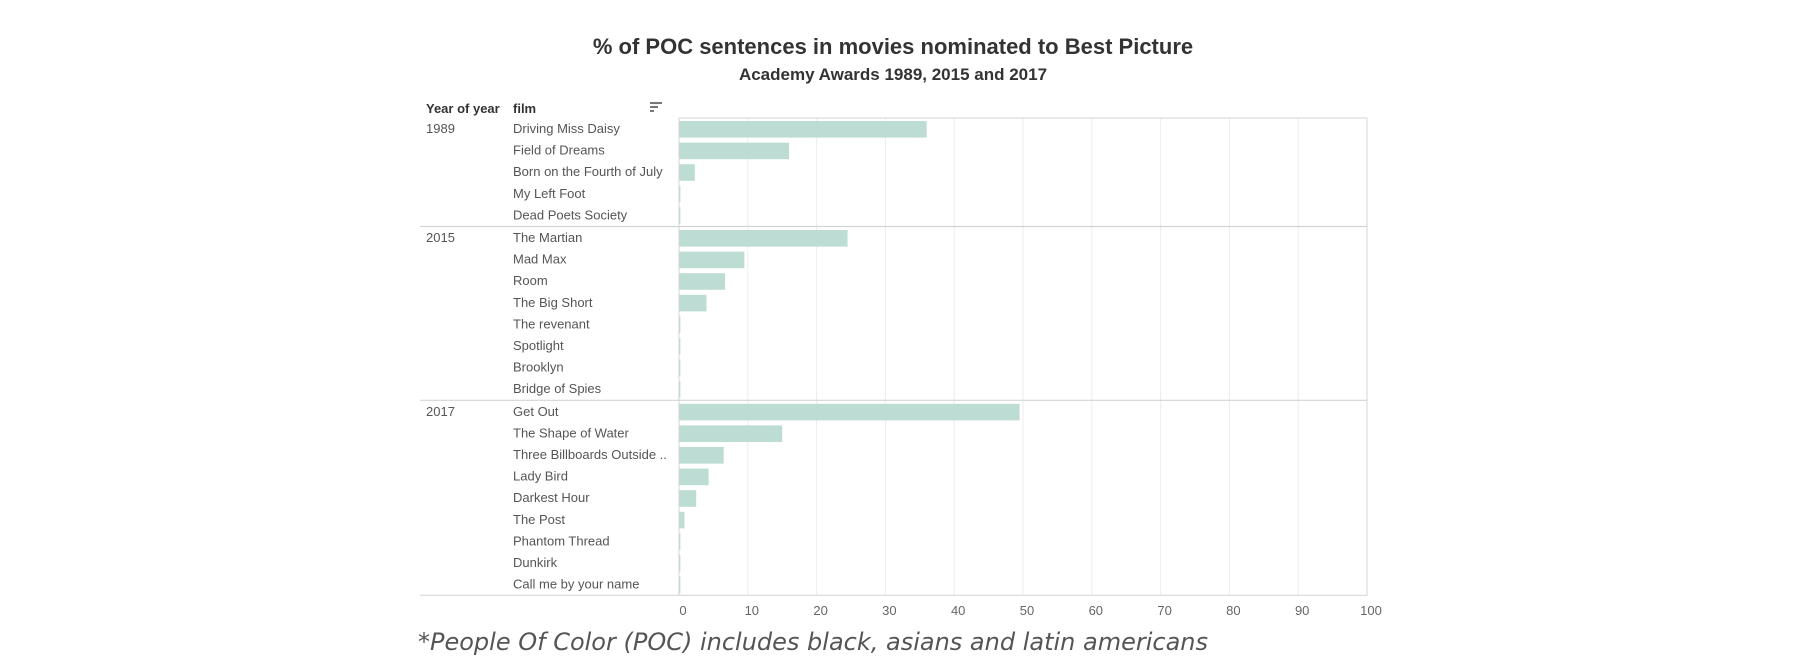  What do you see at coordinates (440, 237) in the screenshot?
I see `year-label: 2015` at bounding box center [440, 237].